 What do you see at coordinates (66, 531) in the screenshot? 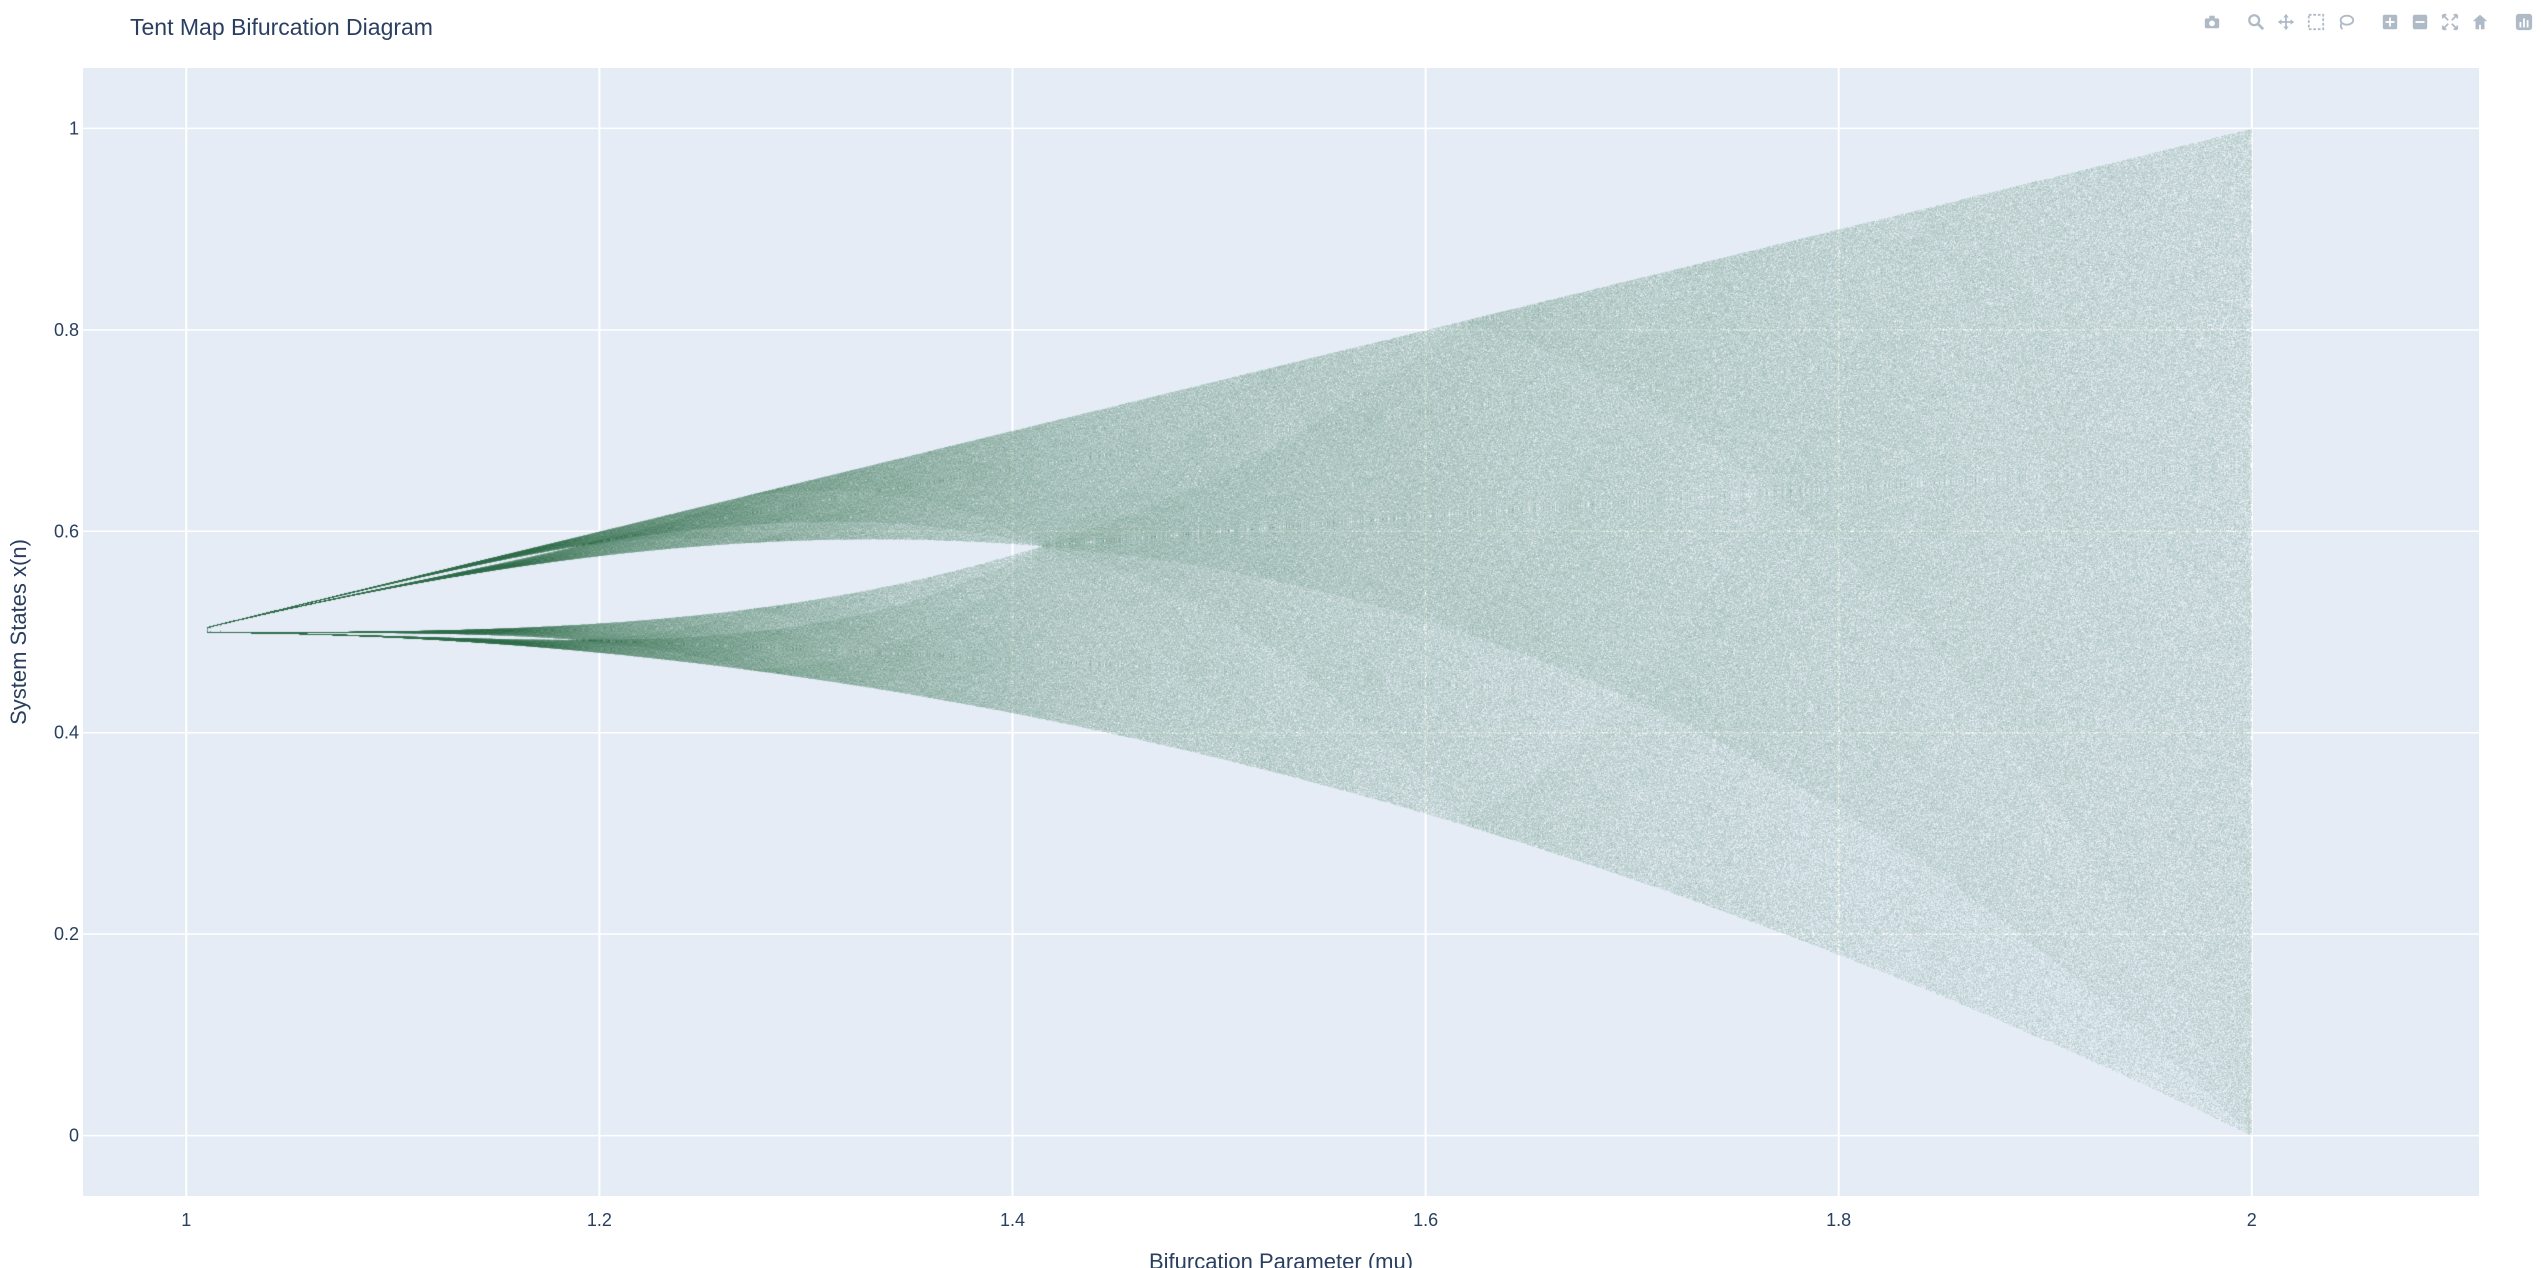
I see `y-tick-label: 0.6` at bounding box center [66, 531].